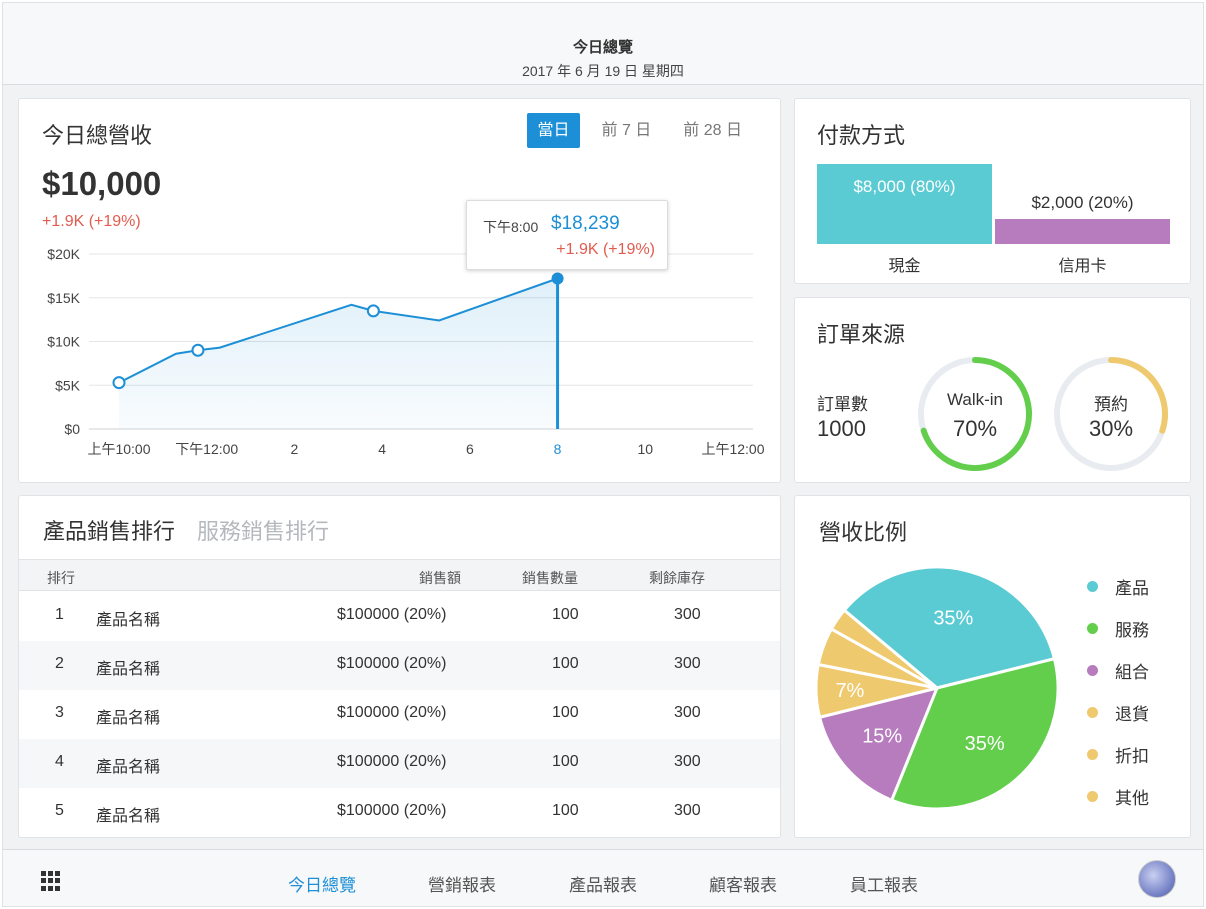 The width and height of the screenshot is (1206, 909). What do you see at coordinates (645, 449) in the screenshot?
I see `x-tick-label: 10` at bounding box center [645, 449].